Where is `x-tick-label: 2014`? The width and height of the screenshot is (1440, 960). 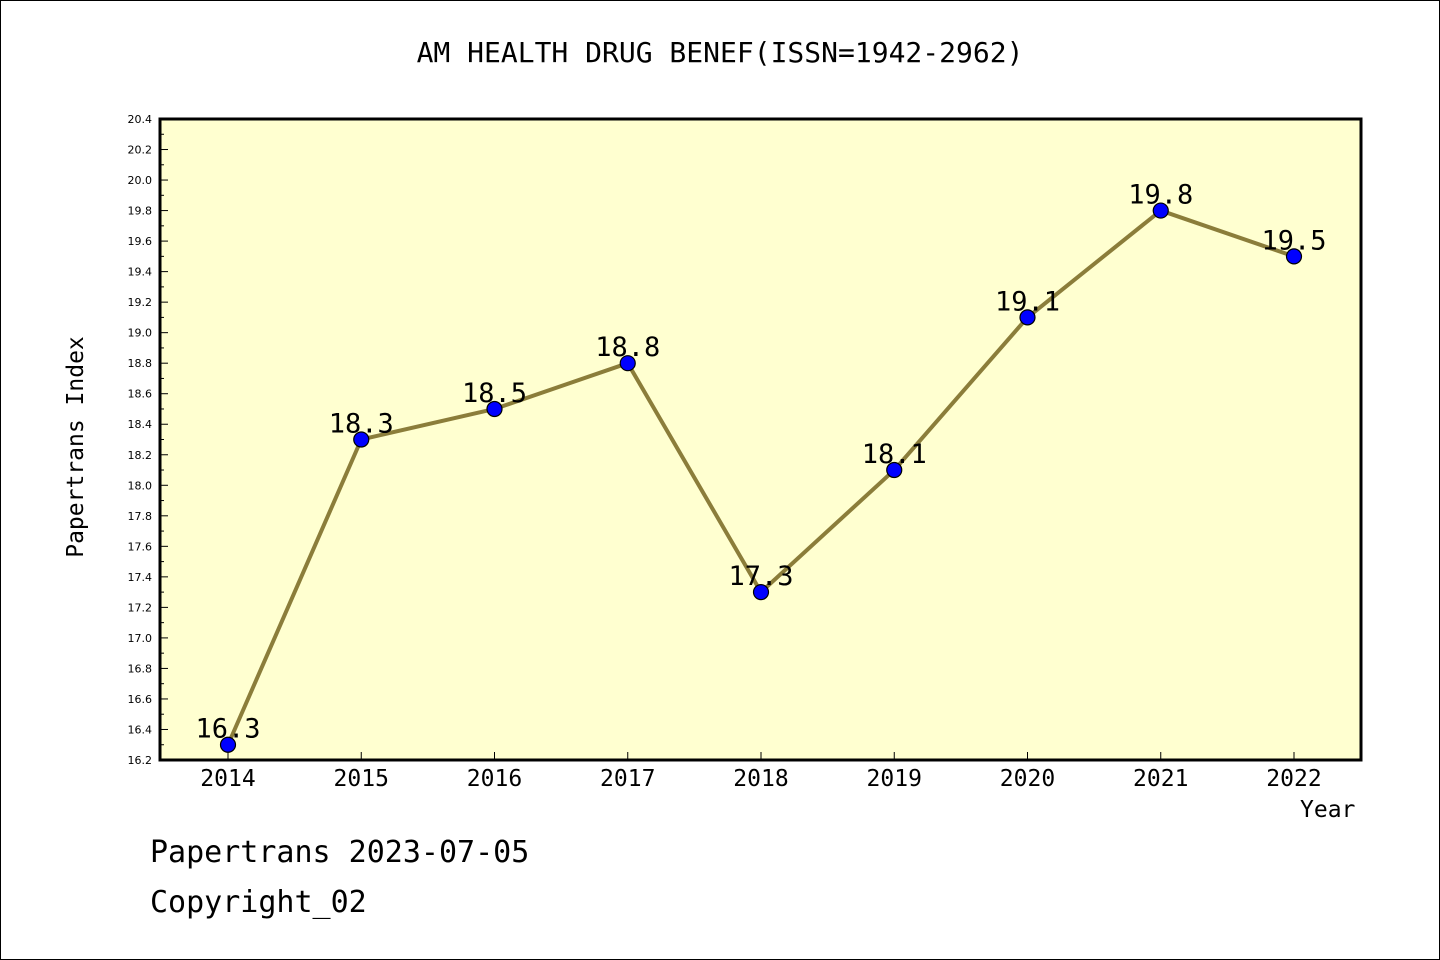 x-tick-label: 2014 is located at coordinates (227, 779).